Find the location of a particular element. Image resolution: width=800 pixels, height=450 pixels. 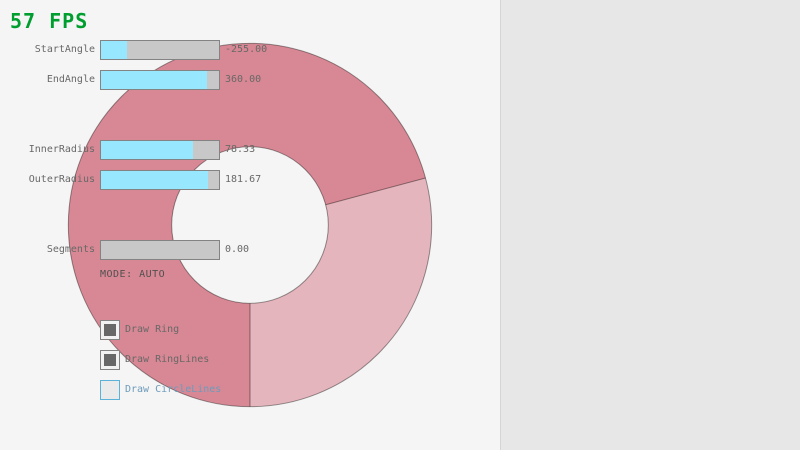

checkbox-label-draw-ring: Draw Ring is located at coordinates (152, 329).